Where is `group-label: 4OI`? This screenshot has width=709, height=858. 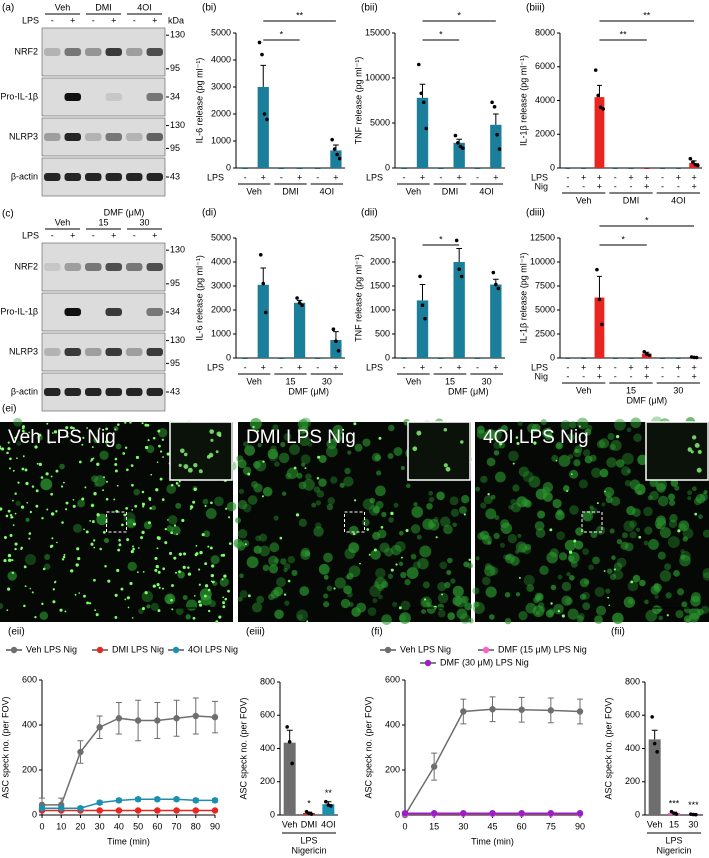 group-label: 4OI is located at coordinates (678, 200).